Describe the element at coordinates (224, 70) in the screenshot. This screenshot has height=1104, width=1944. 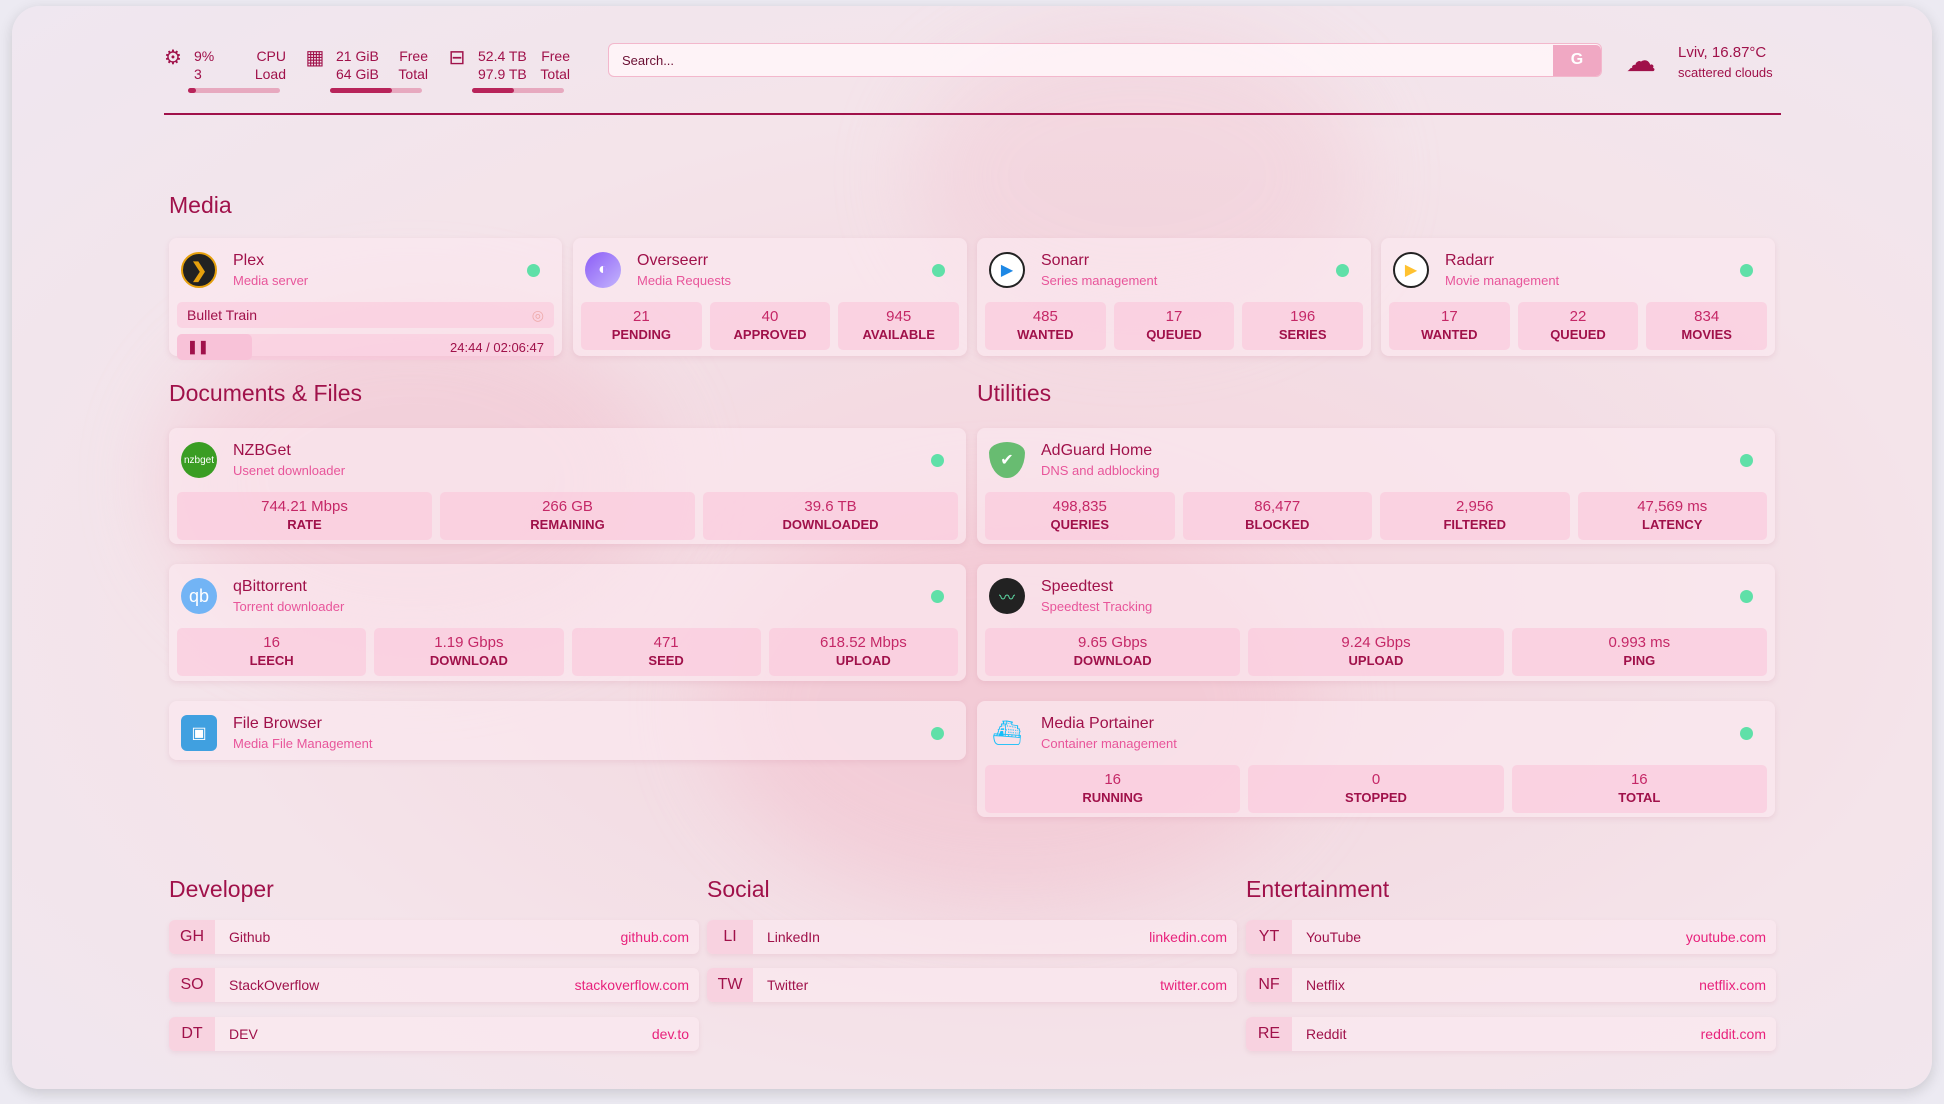
I see `cpu-stat: ⚙ 9% CPU 3 Load` at that location.